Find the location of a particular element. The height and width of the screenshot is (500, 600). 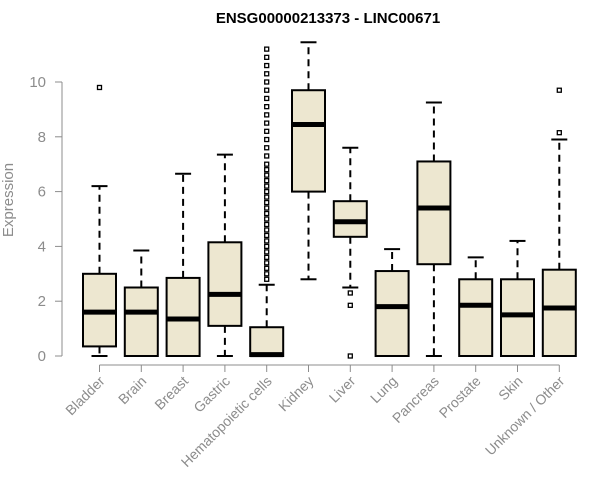

y-axis: 0 2 4 6 8 10 is located at coordinates (46, 219).